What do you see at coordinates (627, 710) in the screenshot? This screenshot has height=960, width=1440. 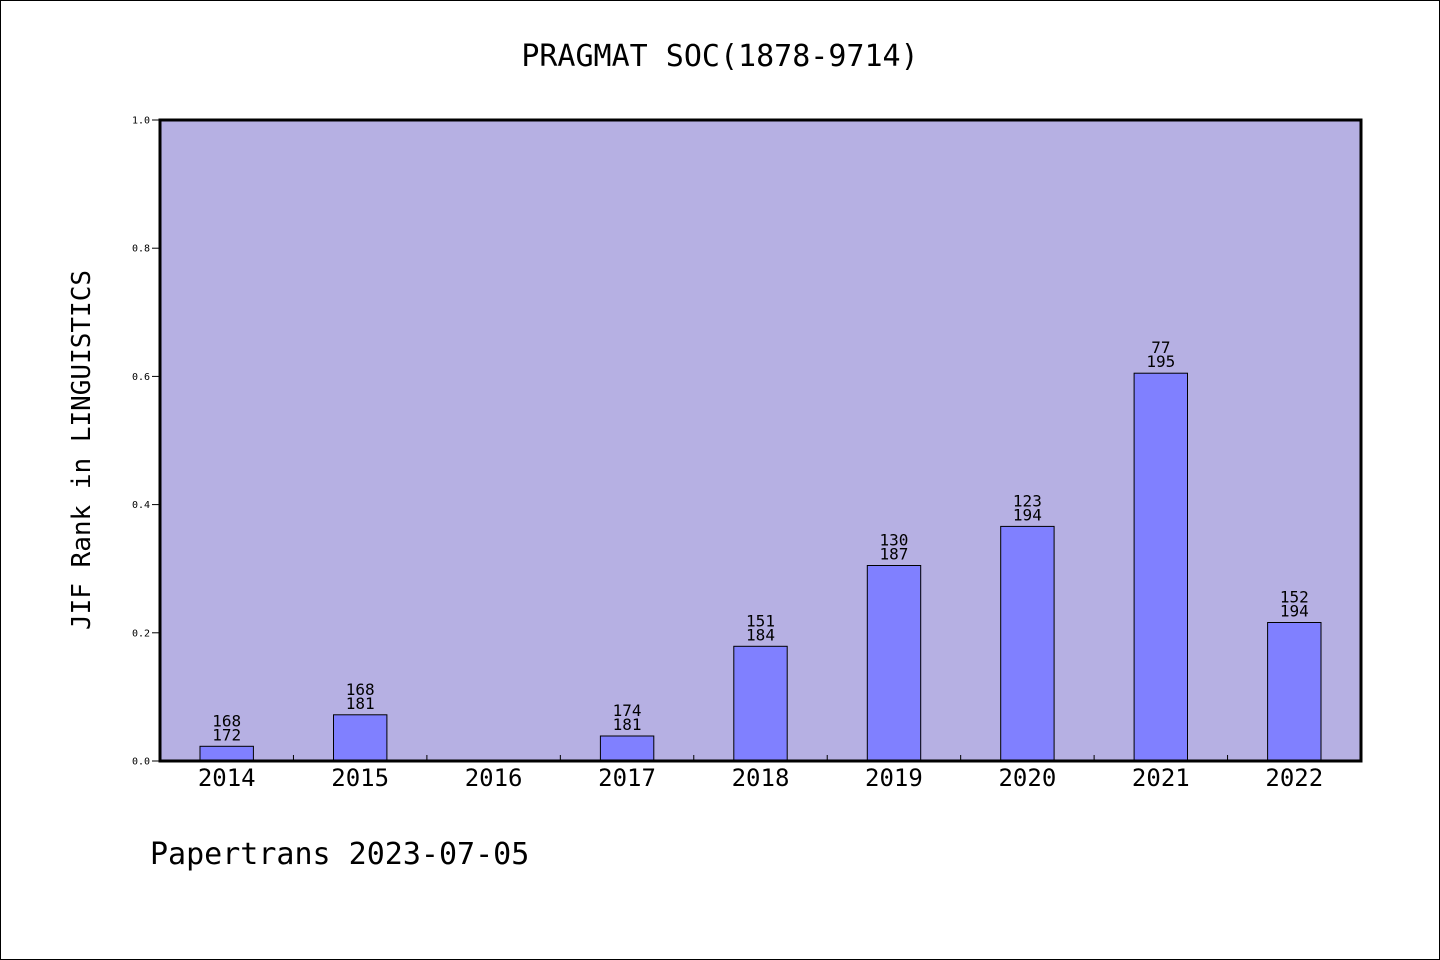 I see `data-label-top-2017: 174` at bounding box center [627, 710].